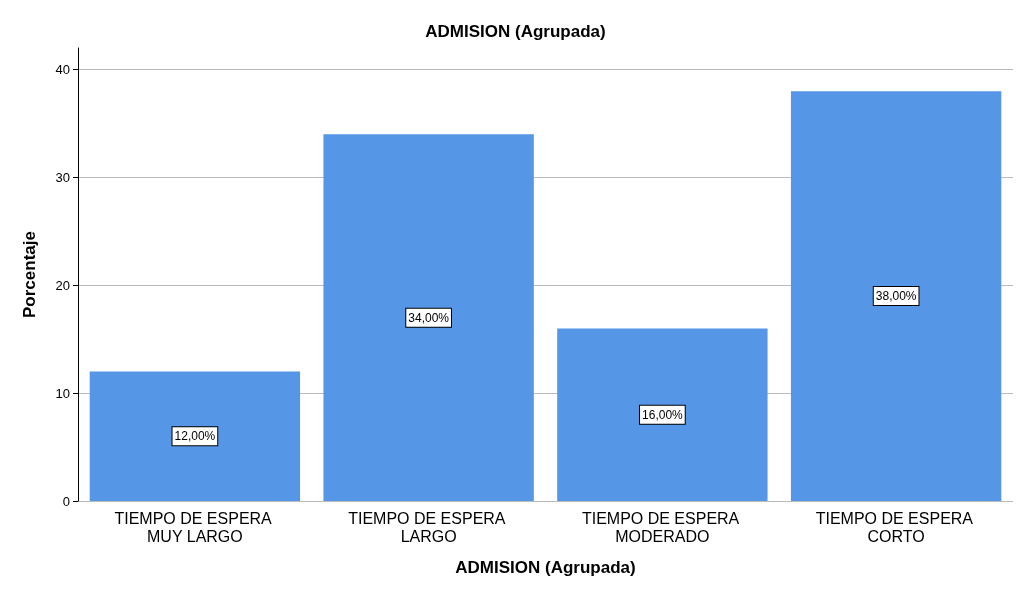  What do you see at coordinates (62, 177) in the screenshot?
I see `y-tick-label: 30` at bounding box center [62, 177].